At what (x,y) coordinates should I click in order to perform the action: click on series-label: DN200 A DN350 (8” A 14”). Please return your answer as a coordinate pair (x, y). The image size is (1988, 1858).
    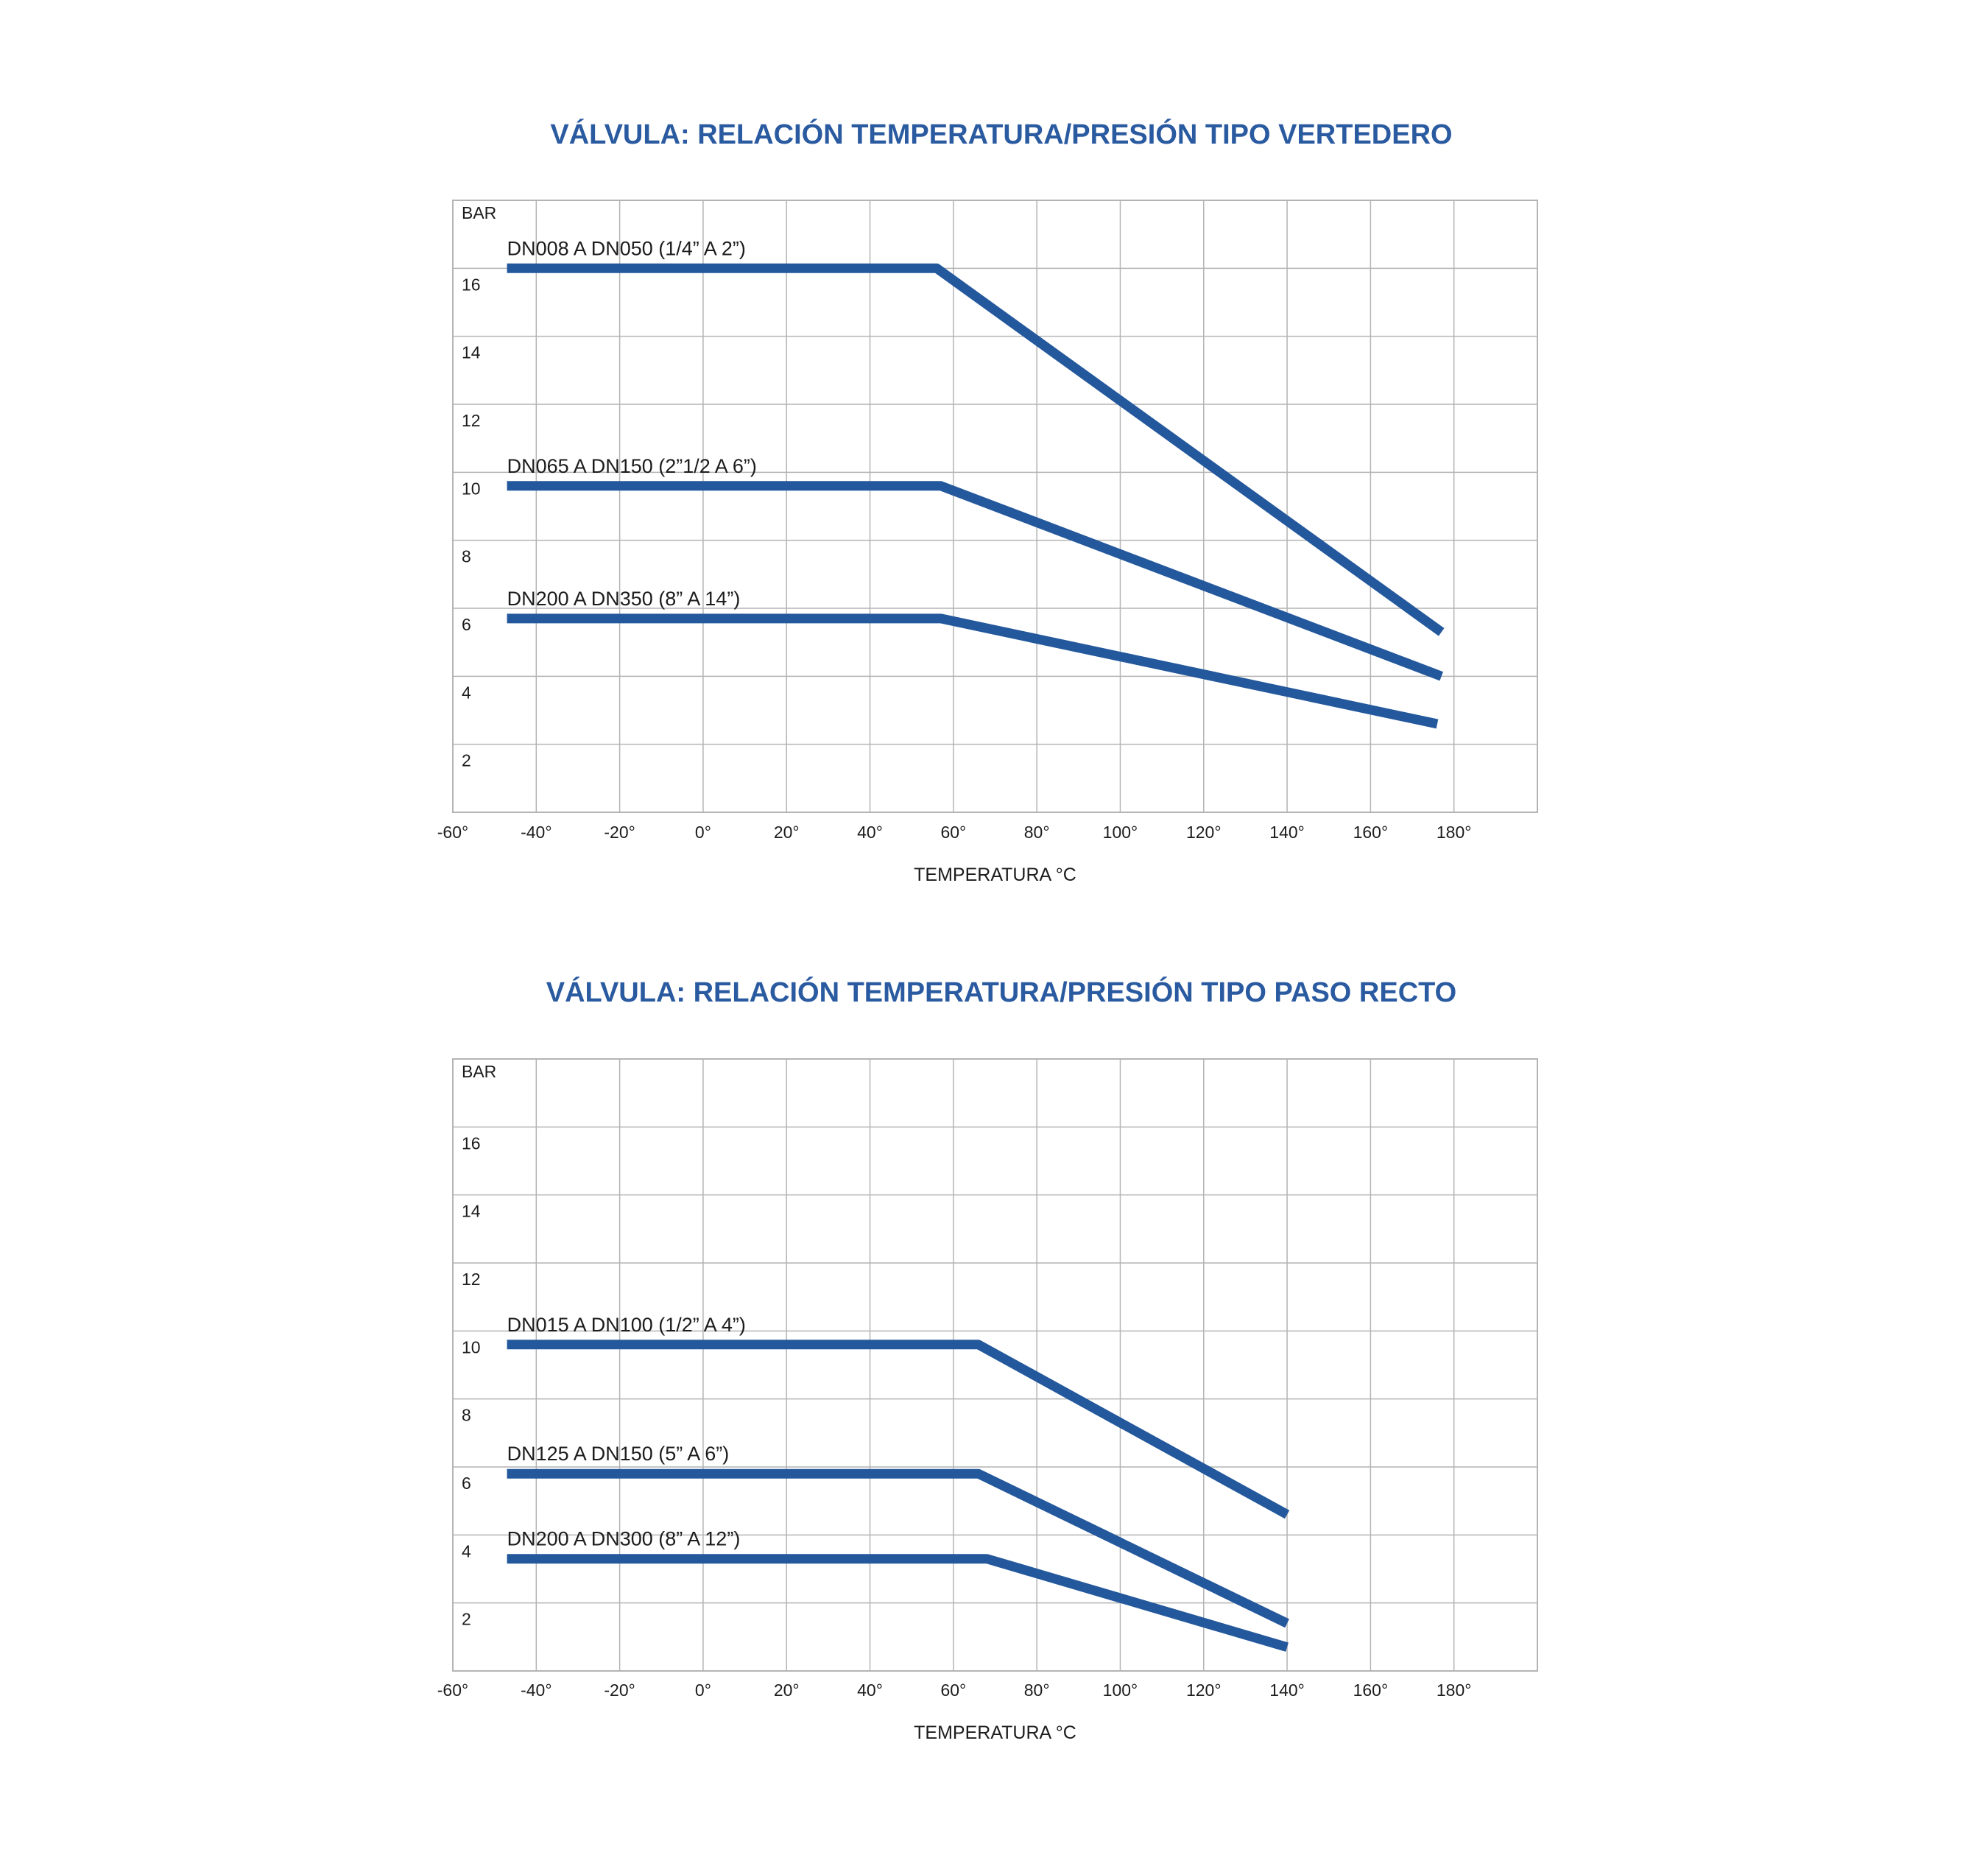
    Looking at the image, I should click on (624, 599).